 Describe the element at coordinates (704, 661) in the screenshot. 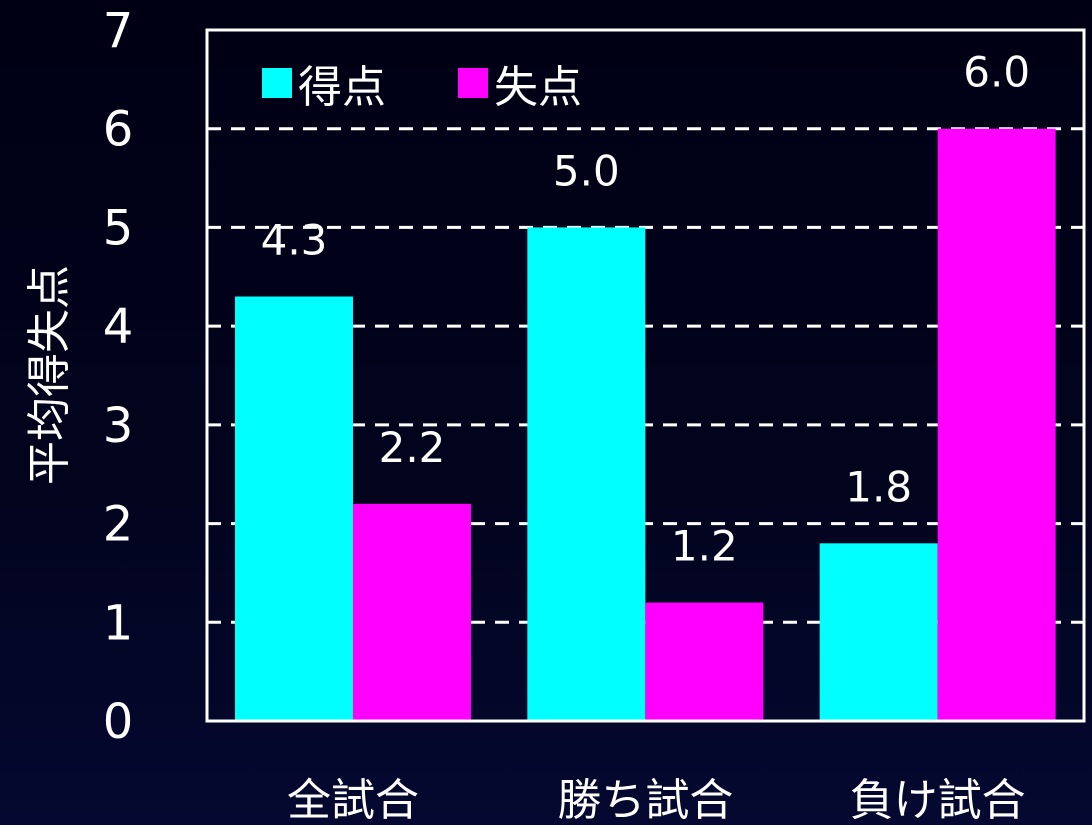

I see `bar-失点-勝ち試合` at that location.